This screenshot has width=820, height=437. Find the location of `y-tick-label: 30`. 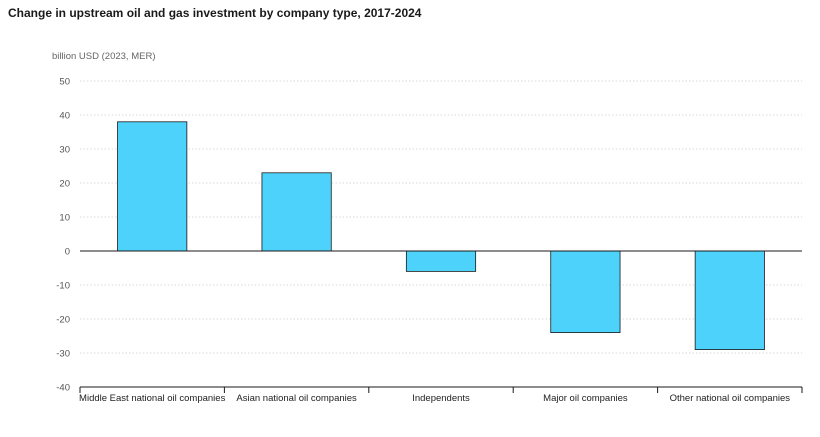

y-tick-label: 30 is located at coordinates (64, 150).